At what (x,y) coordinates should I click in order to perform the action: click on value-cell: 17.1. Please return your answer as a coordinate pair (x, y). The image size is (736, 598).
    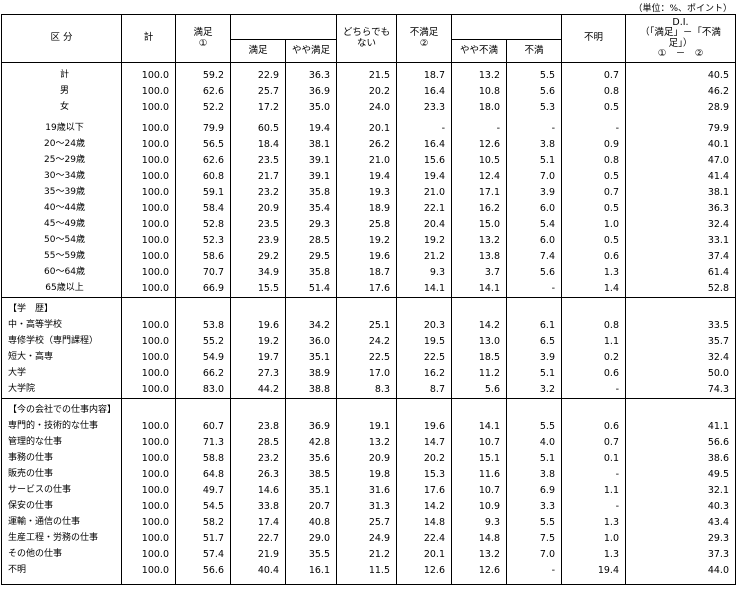
    Looking at the image, I should click on (479, 193).